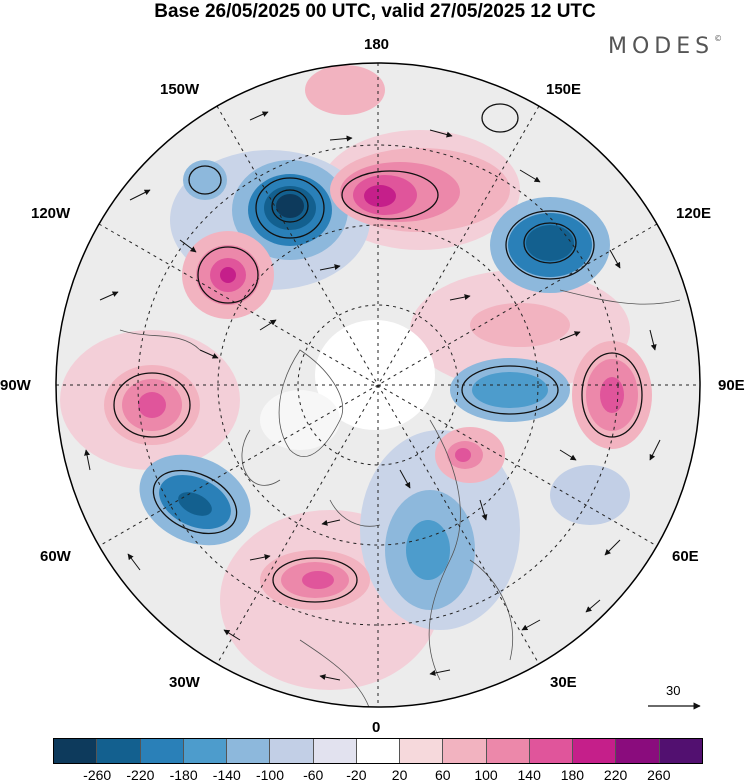 This screenshot has width=750, height=783. I want to click on colorbar-tick-label: -180, so click(183, 775).